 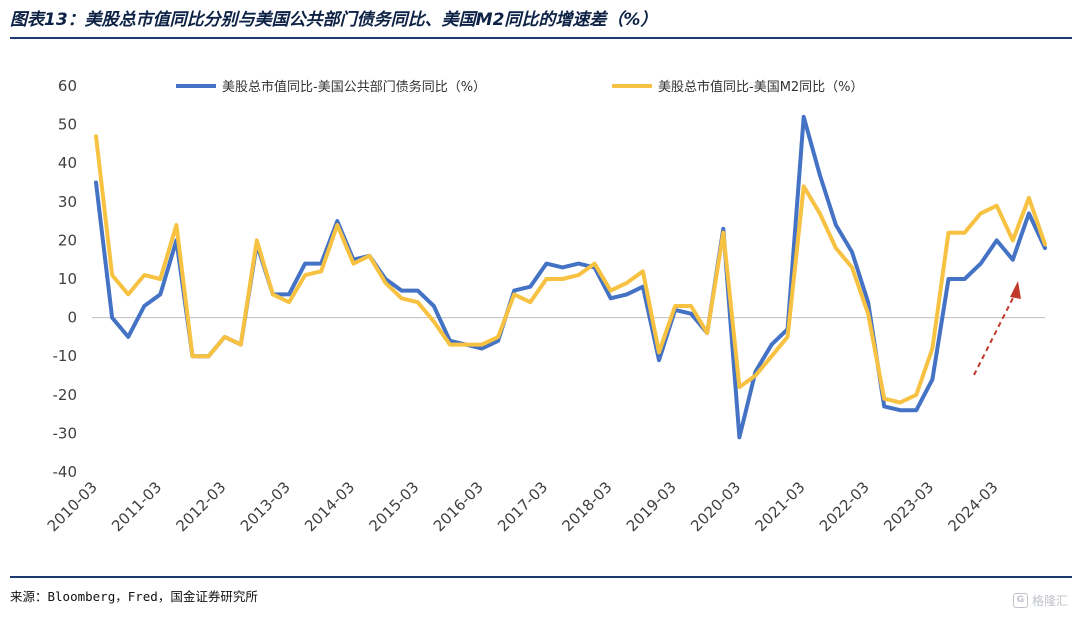 I want to click on x-tick-label: 2016-03, so click(x=458, y=506).